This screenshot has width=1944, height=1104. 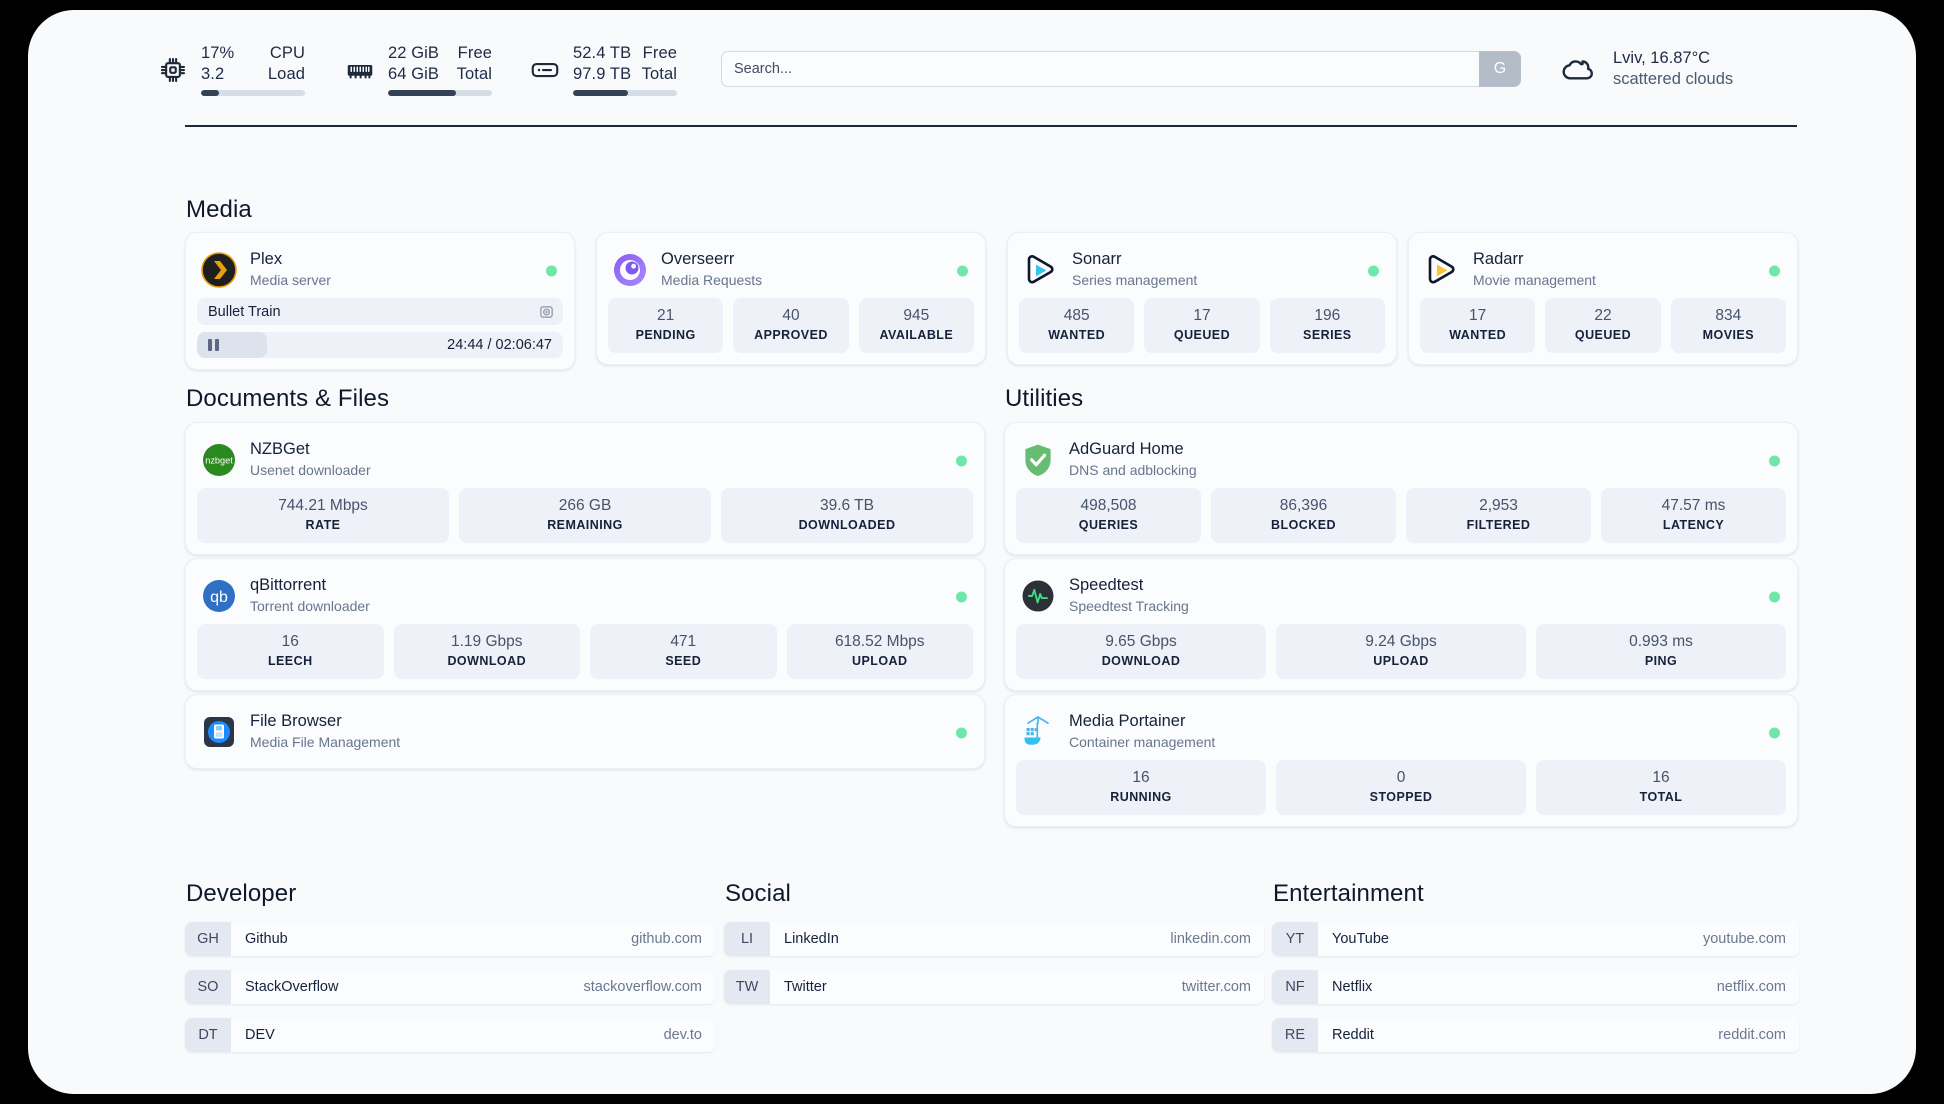 What do you see at coordinates (380, 345) in the screenshot?
I see `now-playing-progress: 24:44 / 02:06:47` at bounding box center [380, 345].